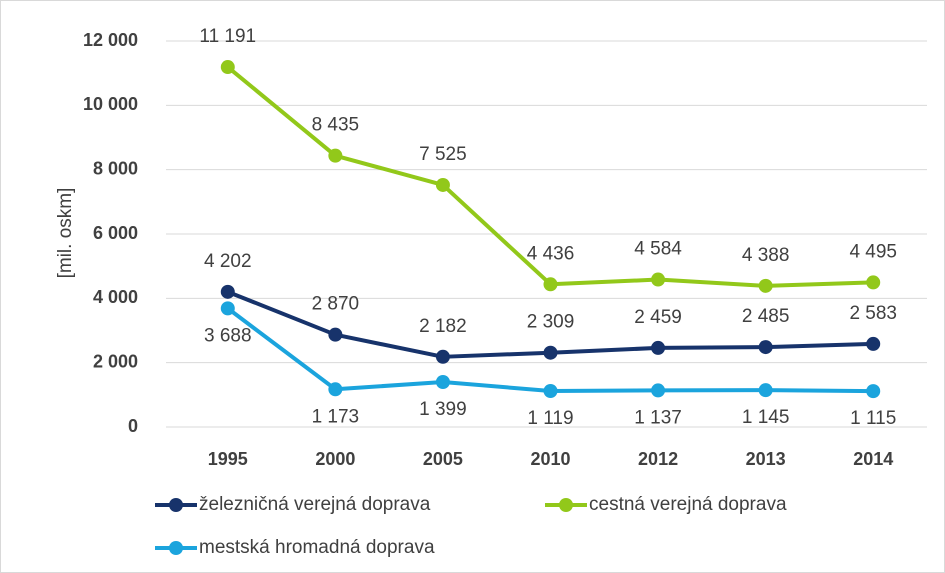 The height and width of the screenshot is (573, 945). What do you see at coordinates (115, 233) in the screenshot?
I see `y-tick-label: 6 000` at bounding box center [115, 233].